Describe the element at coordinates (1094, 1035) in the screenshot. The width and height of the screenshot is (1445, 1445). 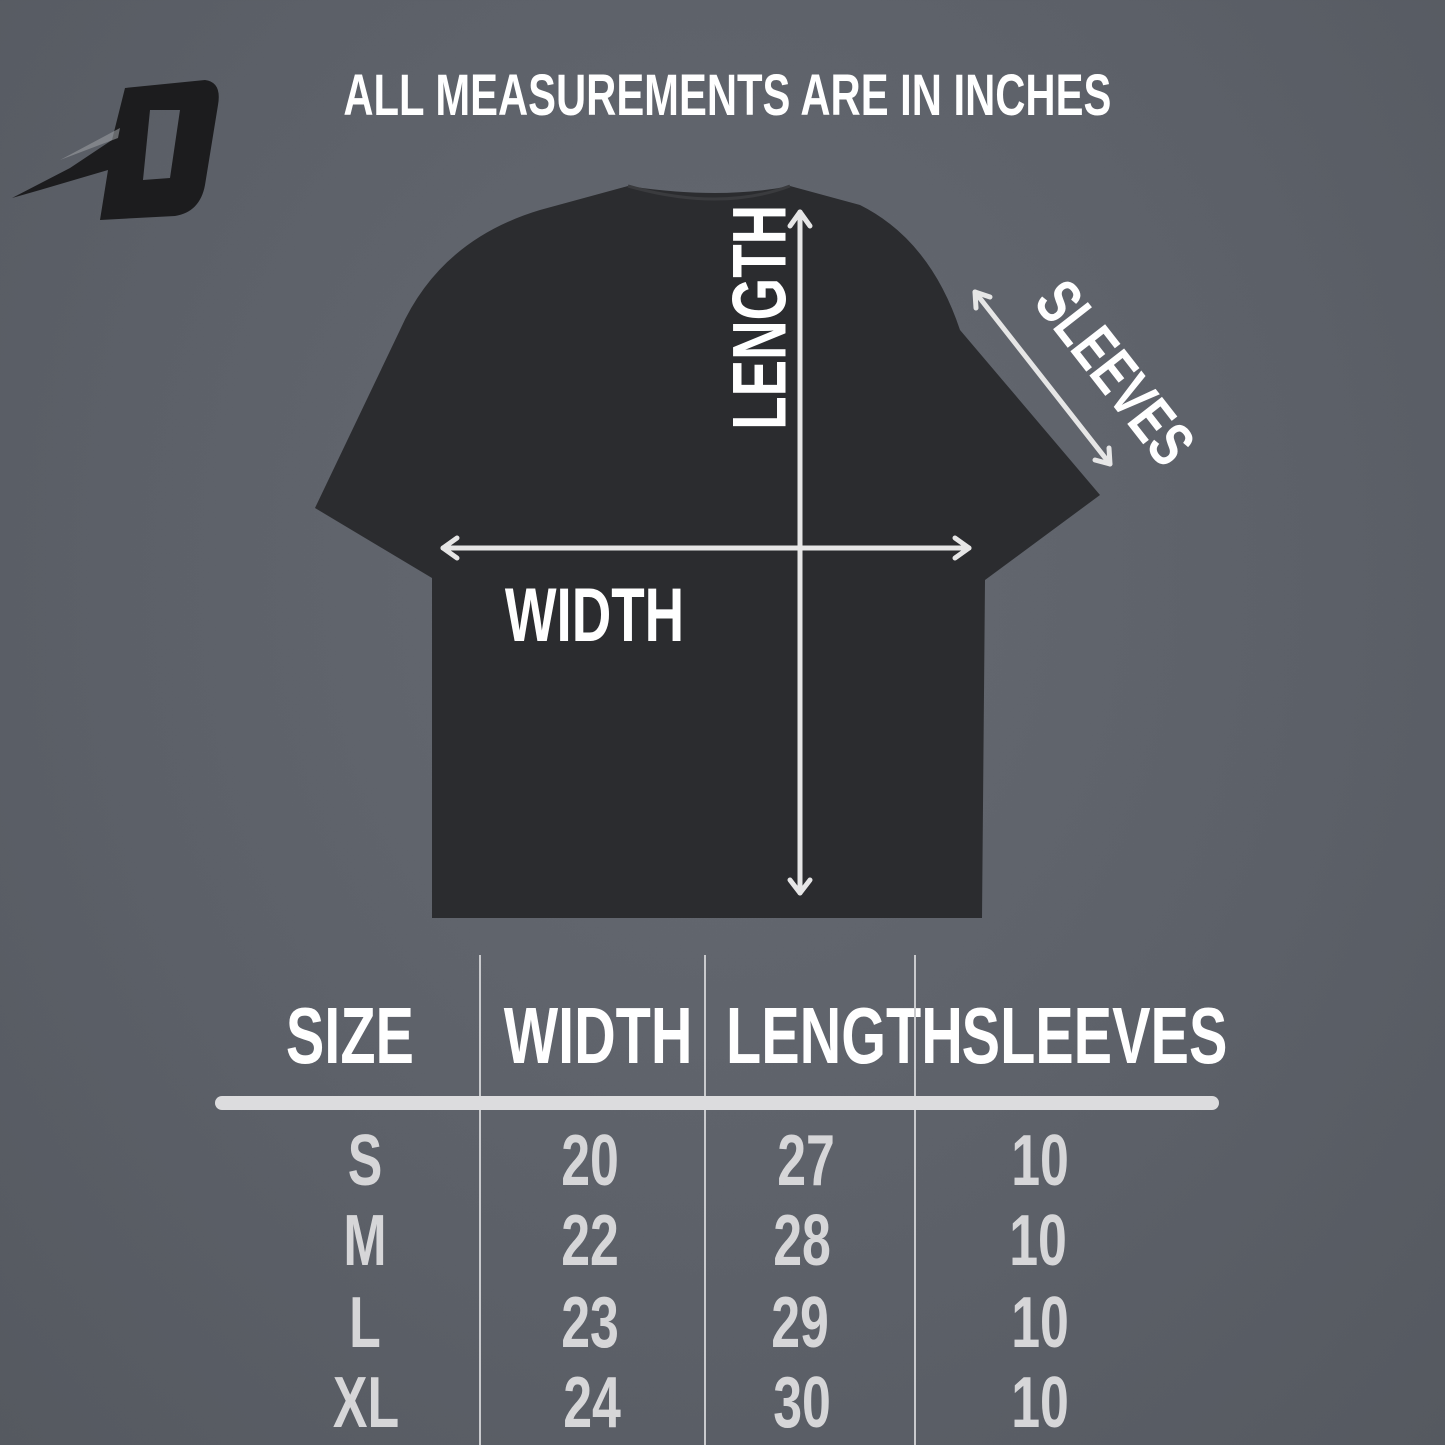
I see `header-sleeves: SLEEVES` at that location.